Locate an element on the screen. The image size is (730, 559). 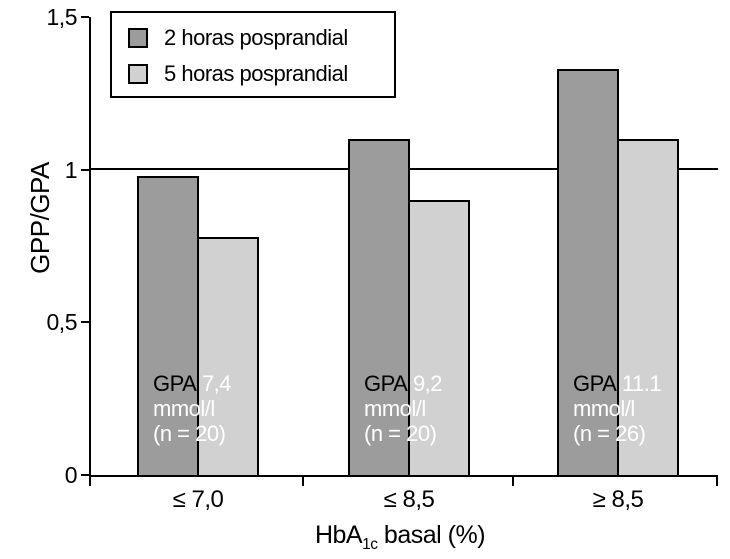
bar-annotation-3: GPA 11.1 mmol/l (n = 26) is located at coordinates (633, 408).